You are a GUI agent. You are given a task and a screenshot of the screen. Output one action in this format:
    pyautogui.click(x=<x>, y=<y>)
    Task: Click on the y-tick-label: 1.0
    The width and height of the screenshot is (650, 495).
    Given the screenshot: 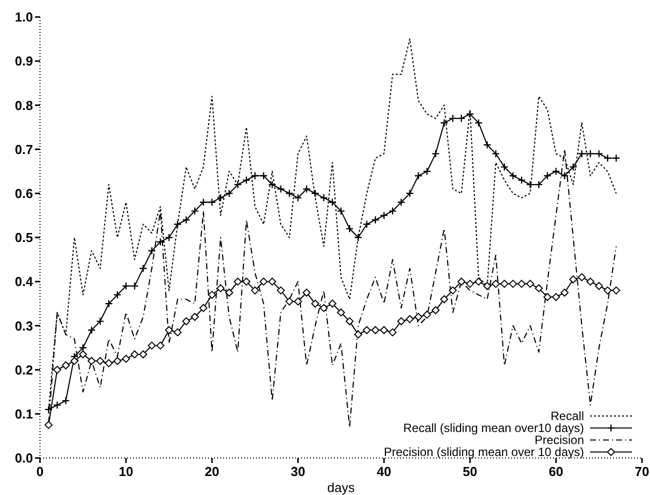 What is the action you would take?
    pyautogui.click(x=23, y=17)
    